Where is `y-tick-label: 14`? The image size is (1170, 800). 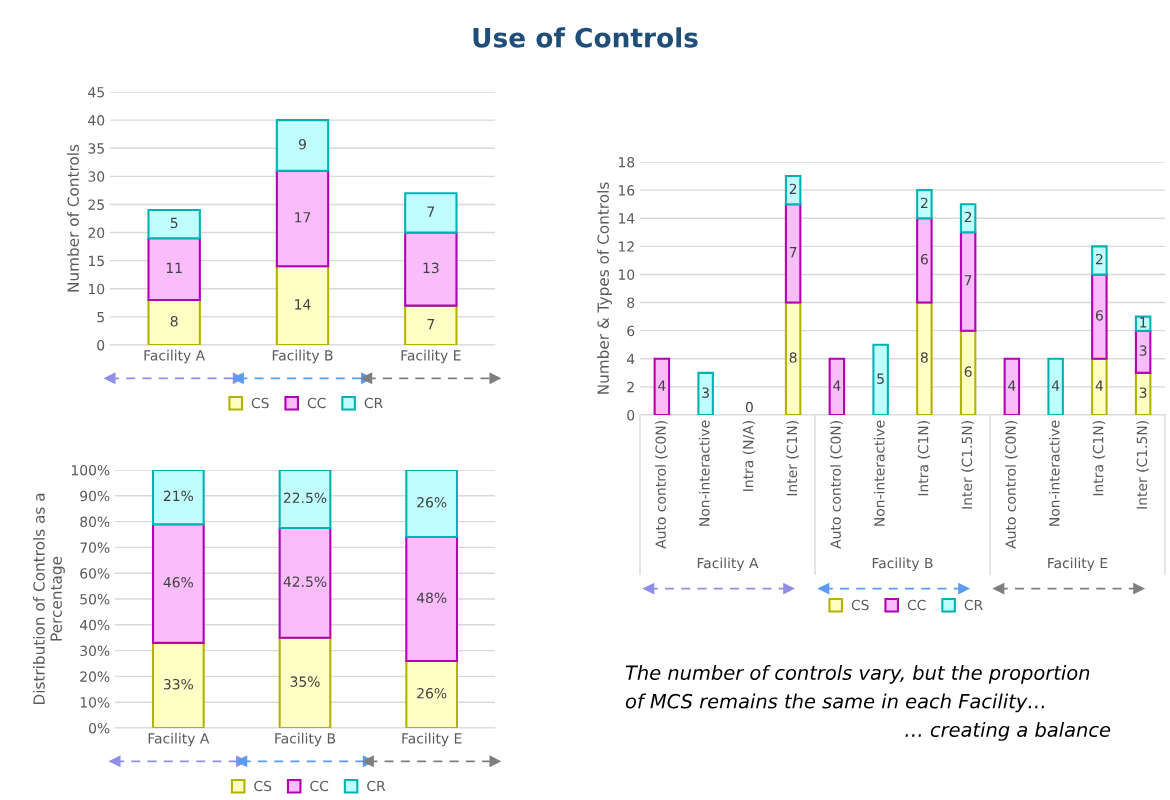
y-tick-label: 14 is located at coordinates (626, 218).